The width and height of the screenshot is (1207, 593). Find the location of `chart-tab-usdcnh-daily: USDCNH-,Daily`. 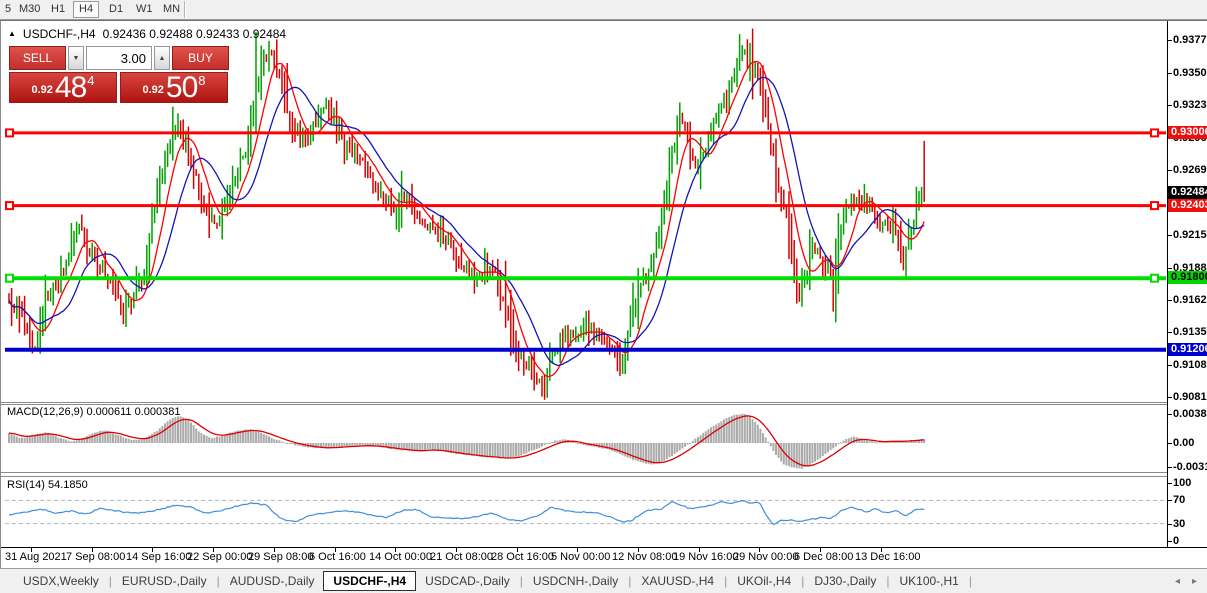

chart-tab-usdcnh-daily: USDCNH-,Daily is located at coordinates (575, 581).